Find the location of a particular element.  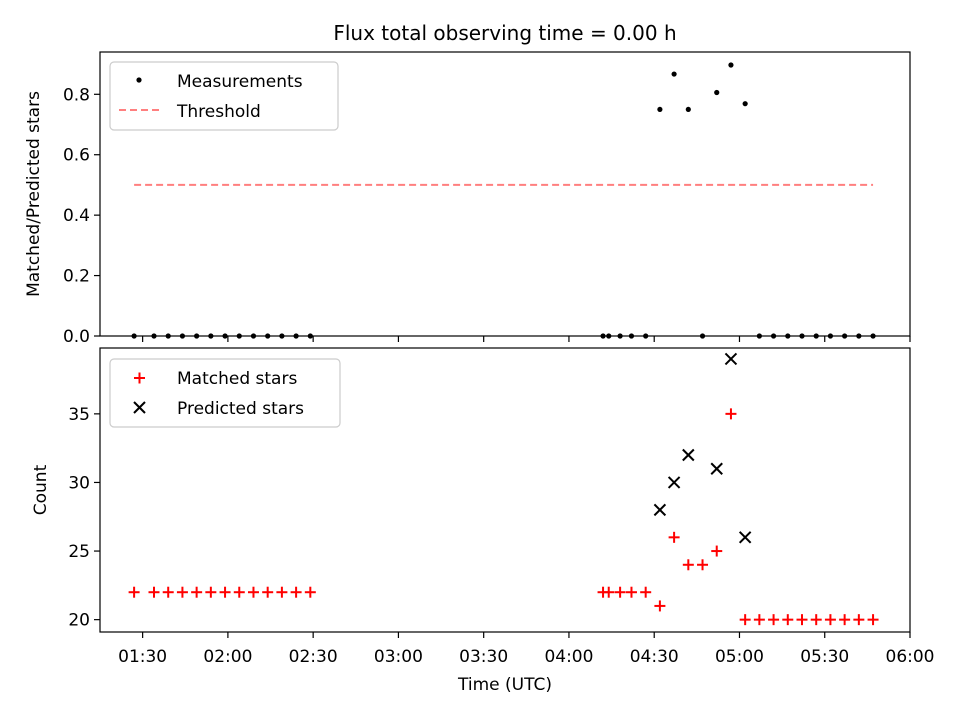

x-tick-label: 02:00 is located at coordinates (227, 657).